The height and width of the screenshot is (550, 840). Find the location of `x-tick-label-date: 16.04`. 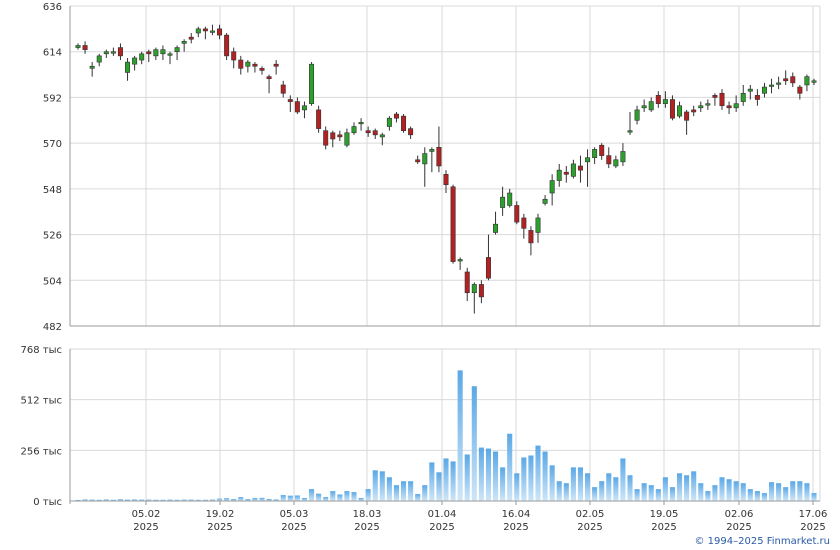

x-tick-label-date: 16.04 is located at coordinates (516, 514).